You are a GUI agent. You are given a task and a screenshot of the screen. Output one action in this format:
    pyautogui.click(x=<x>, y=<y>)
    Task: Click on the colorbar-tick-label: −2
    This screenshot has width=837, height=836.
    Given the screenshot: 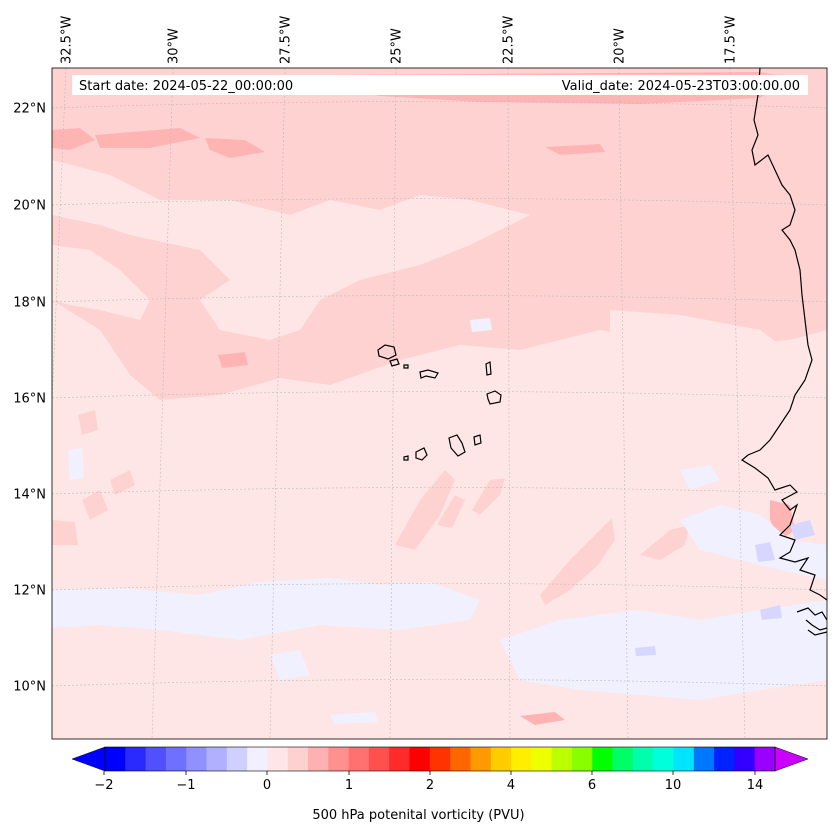 What is the action you would take?
    pyautogui.click(x=103, y=785)
    